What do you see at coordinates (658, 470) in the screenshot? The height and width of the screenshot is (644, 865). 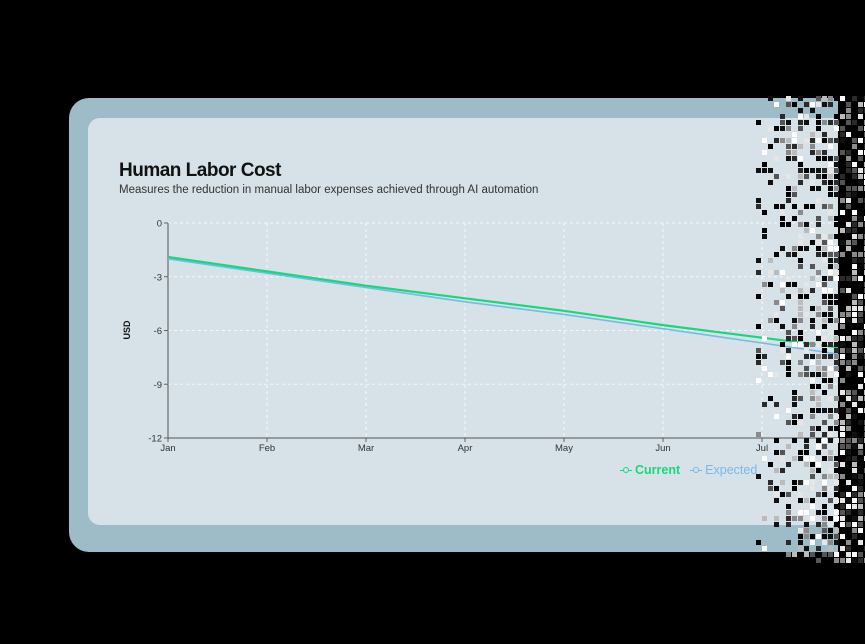 I see `legend-label-current: Current` at bounding box center [658, 470].